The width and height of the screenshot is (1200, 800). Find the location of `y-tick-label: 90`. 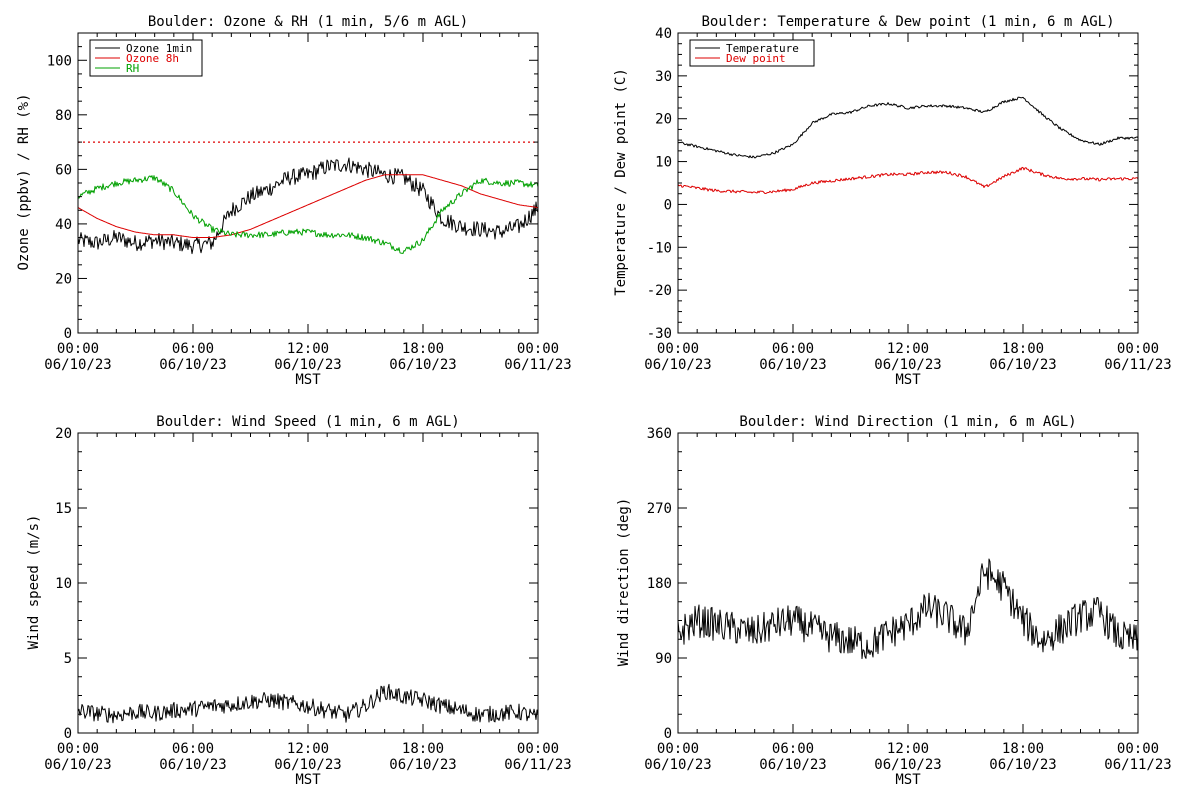

y-tick-label: 90 is located at coordinates (663, 659).